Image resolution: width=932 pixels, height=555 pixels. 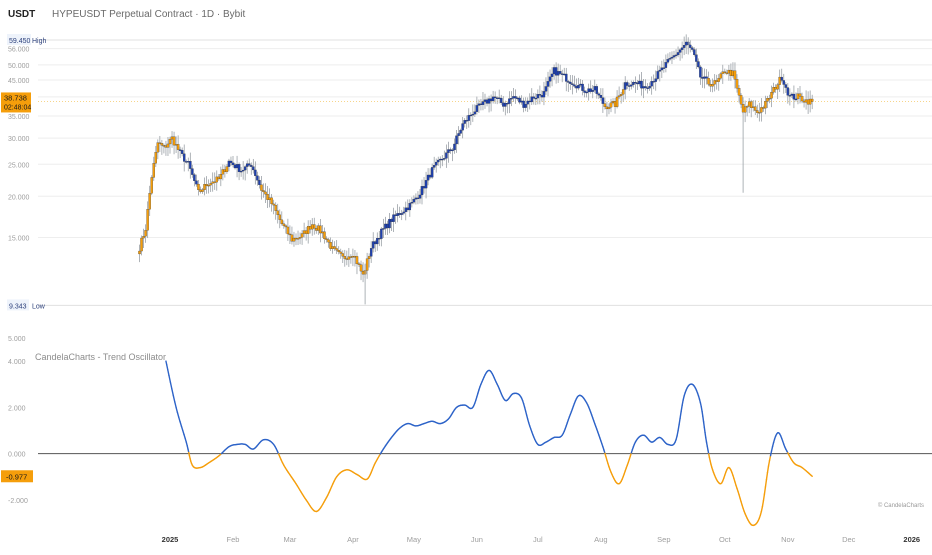 I want to click on x-tick-label: Sep, so click(x=663, y=539).